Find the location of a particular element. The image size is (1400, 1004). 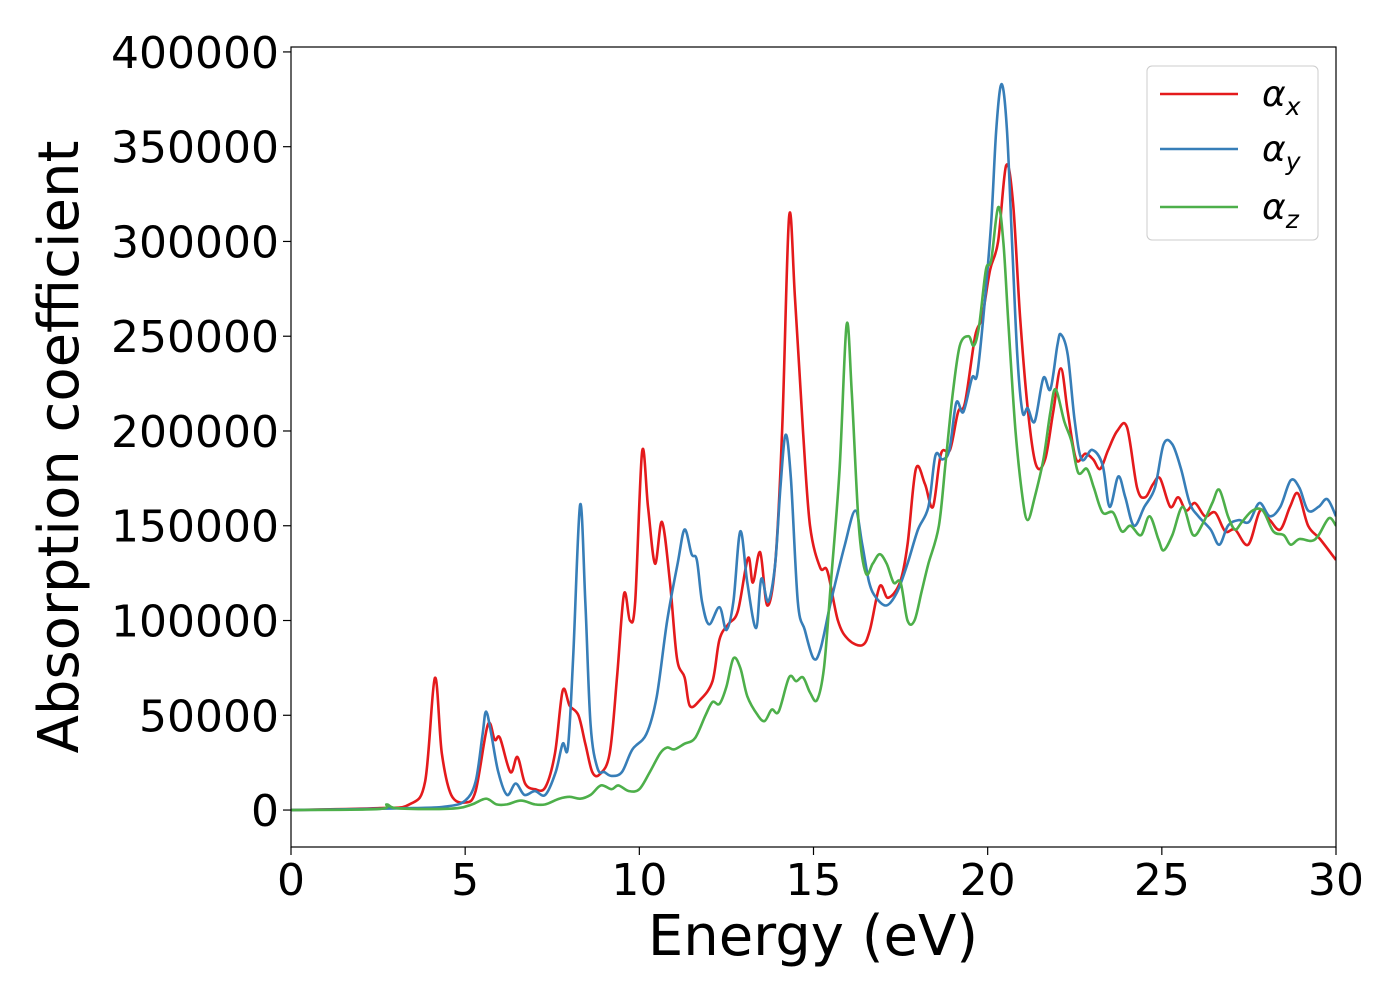

legend-entry-y: αy is located at coordinates (1231, 152).